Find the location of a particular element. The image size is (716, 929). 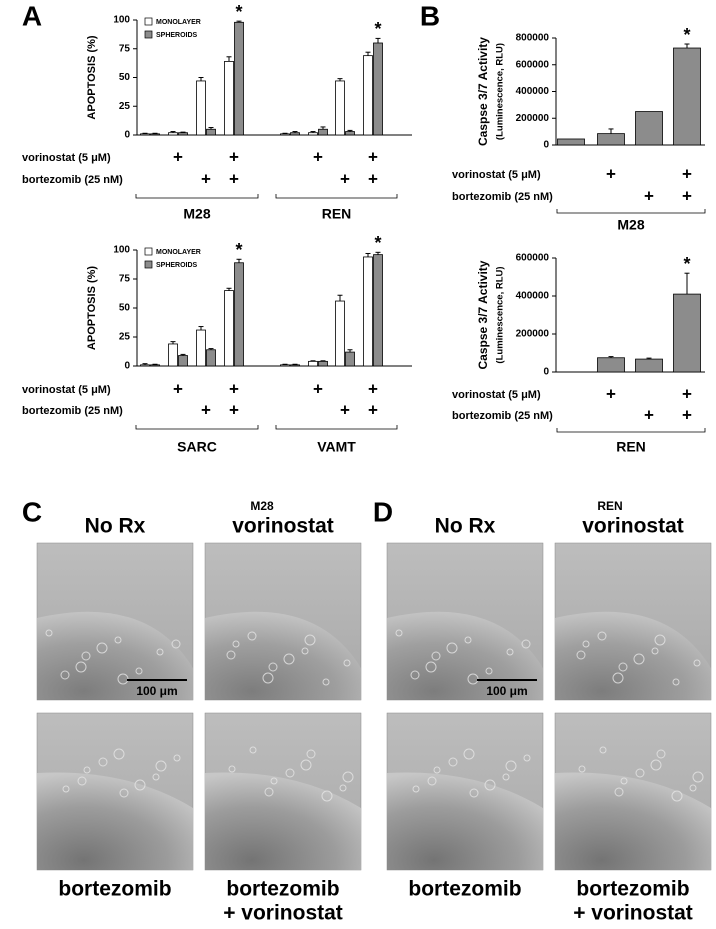

y-axis-sublabel: (Luminescence, RLU) is located at coordinates (500, 91).